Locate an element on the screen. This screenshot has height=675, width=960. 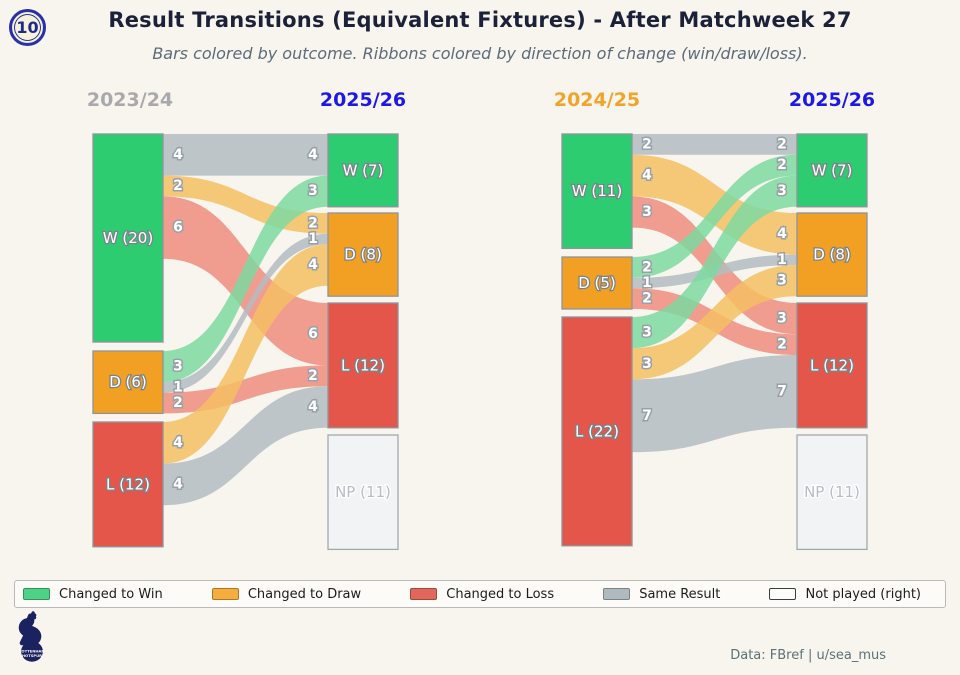
flow-ribbon-left-L-to-D is located at coordinates (245, 354).